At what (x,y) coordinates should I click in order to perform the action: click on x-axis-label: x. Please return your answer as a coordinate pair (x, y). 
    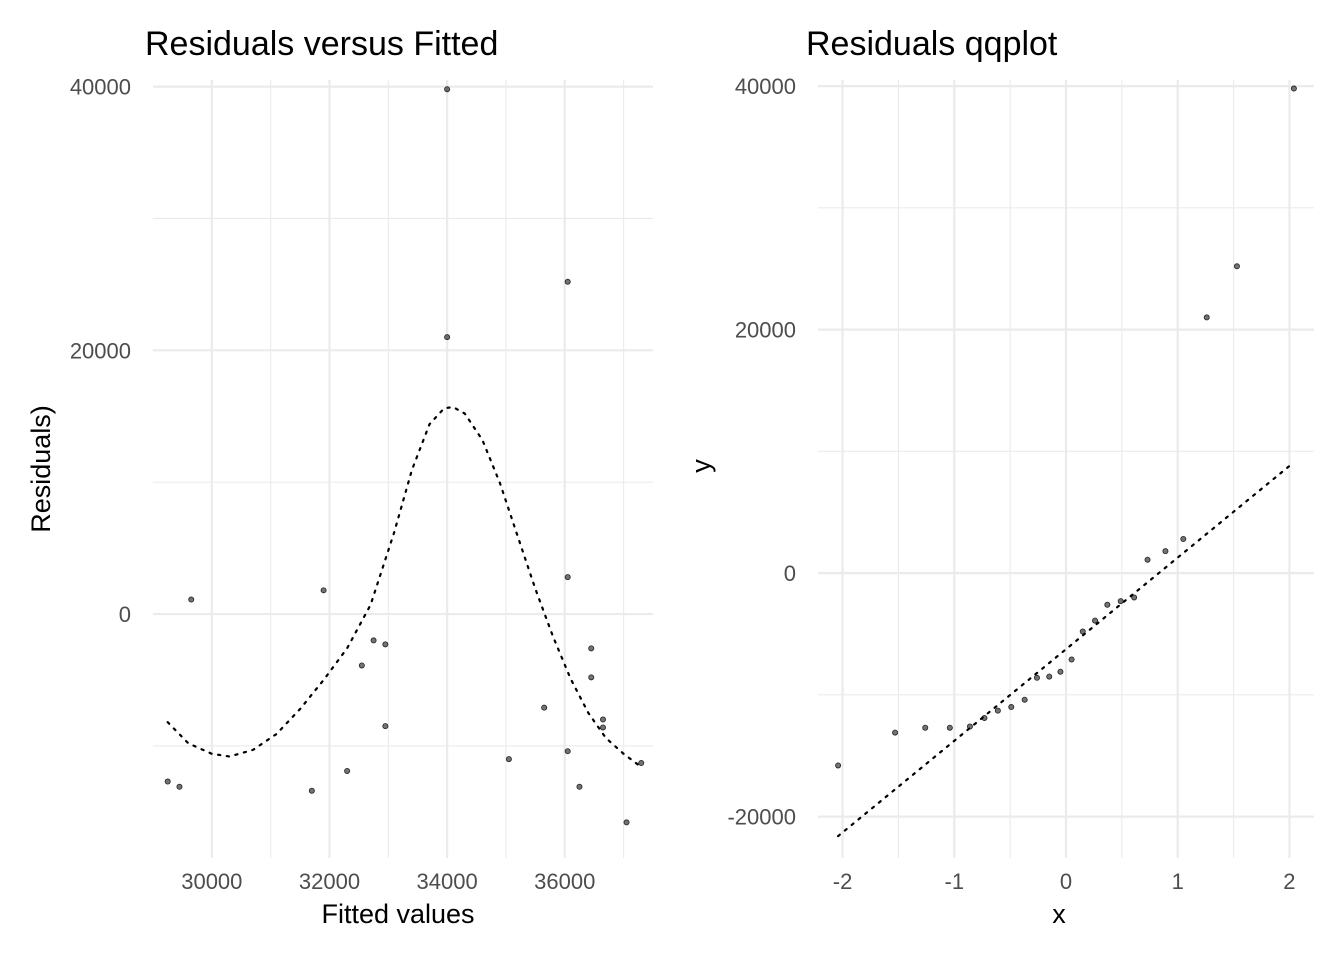
    Looking at the image, I should click on (1059, 914).